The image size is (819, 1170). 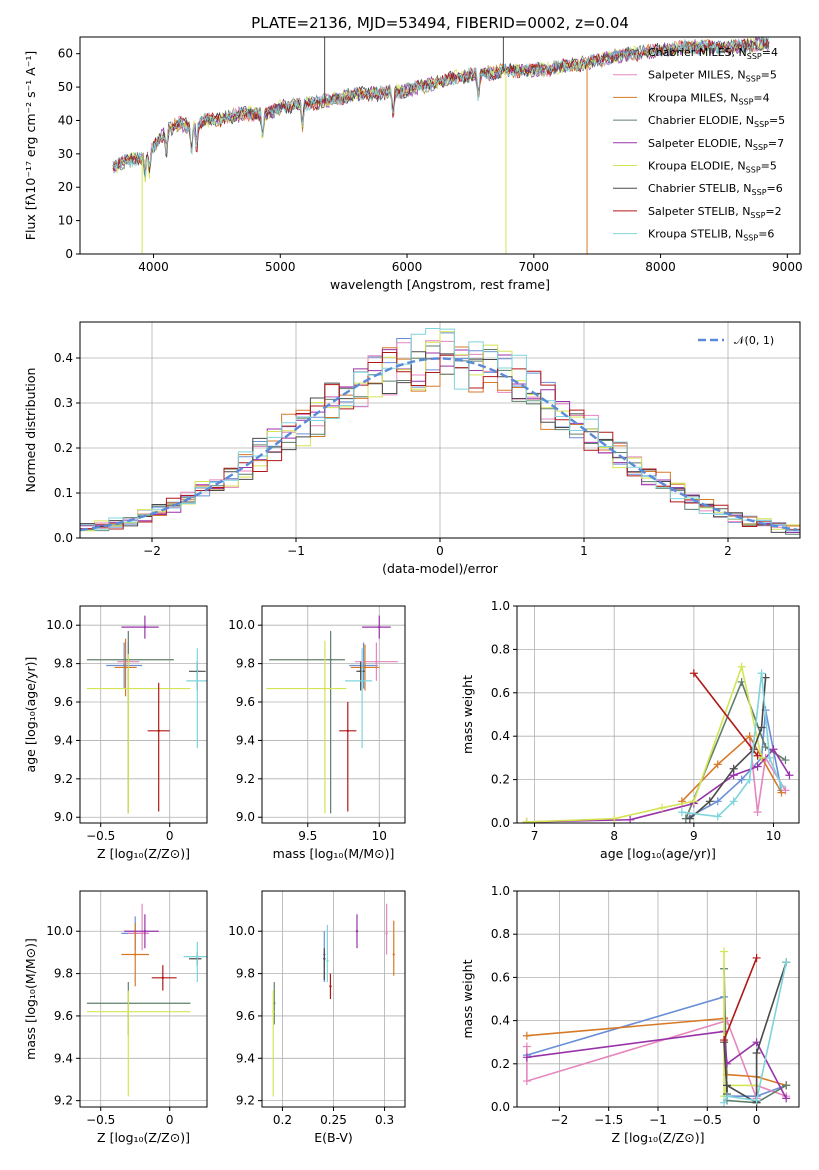 What do you see at coordinates (30, 999) in the screenshot?
I see `y-axis-label: mass [log₁₀(M/M⊙)]` at bounding box center [30, 999].